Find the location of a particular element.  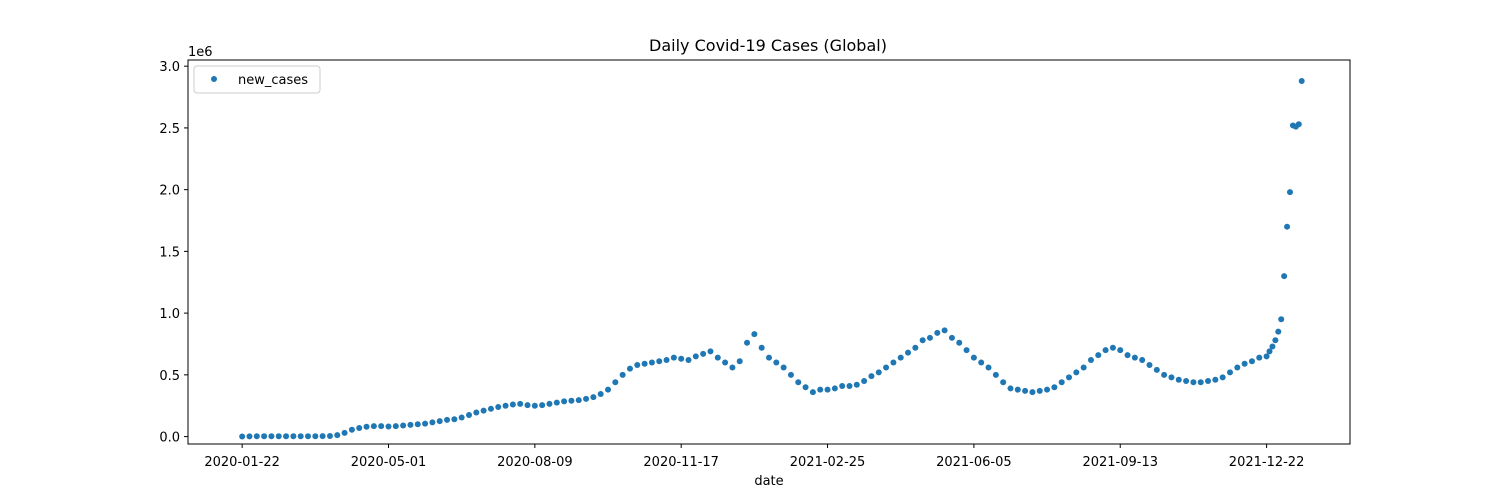

y-tick-label: 1.0 is located at coordinates (169, 314).